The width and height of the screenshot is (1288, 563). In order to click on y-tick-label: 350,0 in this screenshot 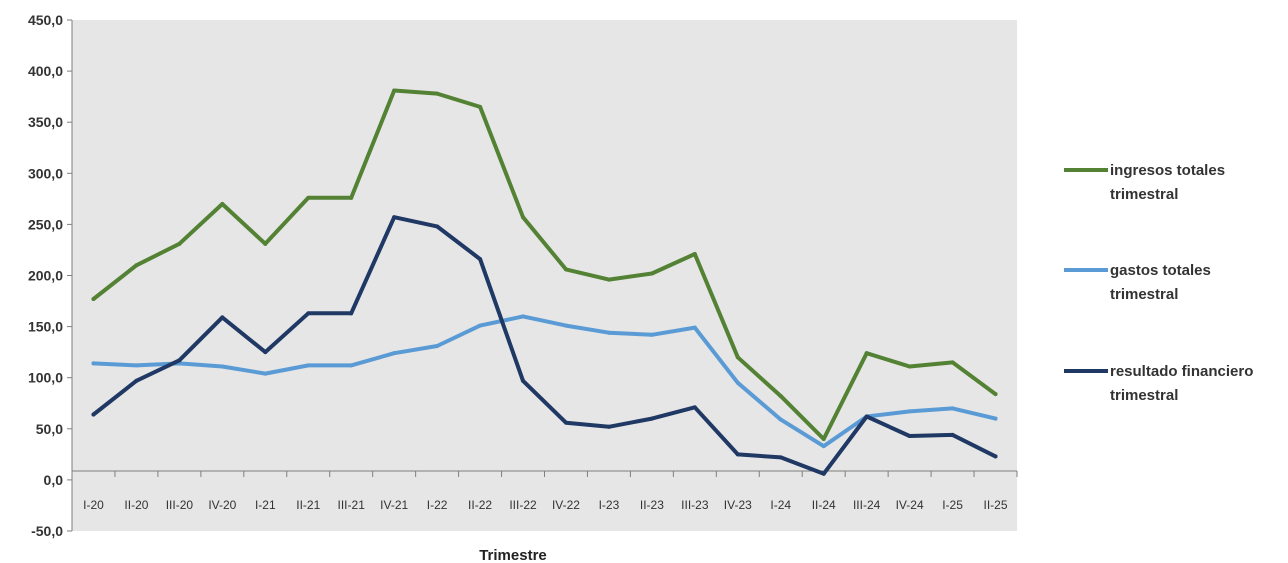, I will do `click(45, 122)`.